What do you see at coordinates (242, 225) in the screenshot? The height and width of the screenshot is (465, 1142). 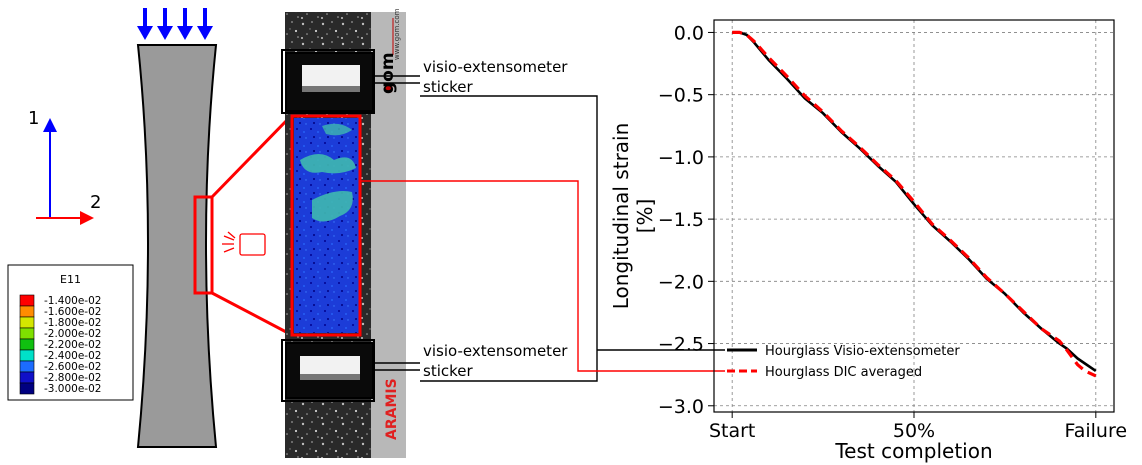 I see `zoom-highlight` at bounding box center [242, 225].